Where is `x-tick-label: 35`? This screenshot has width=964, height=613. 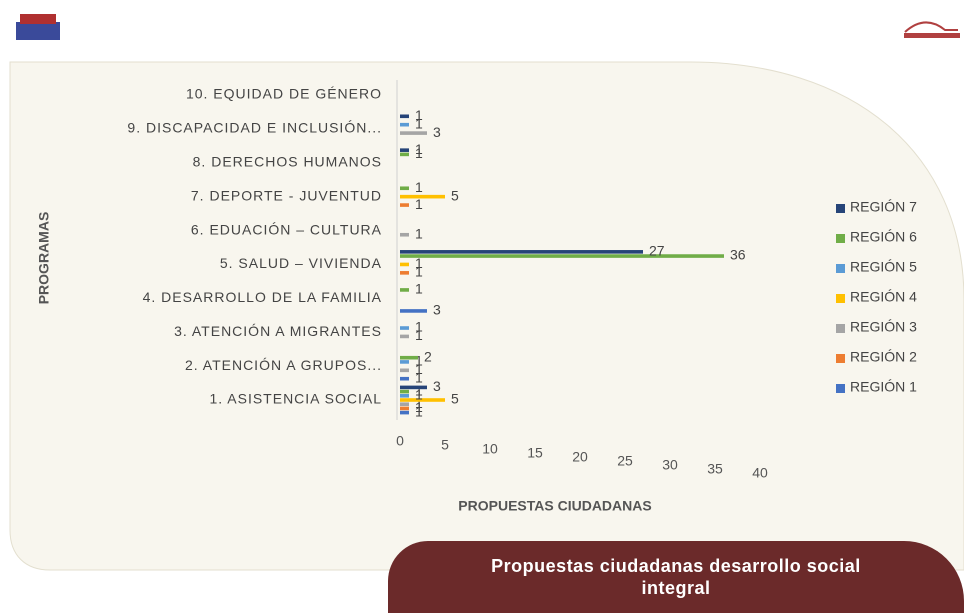
x-tick-label: 35 is located at coordinates (715, 469).